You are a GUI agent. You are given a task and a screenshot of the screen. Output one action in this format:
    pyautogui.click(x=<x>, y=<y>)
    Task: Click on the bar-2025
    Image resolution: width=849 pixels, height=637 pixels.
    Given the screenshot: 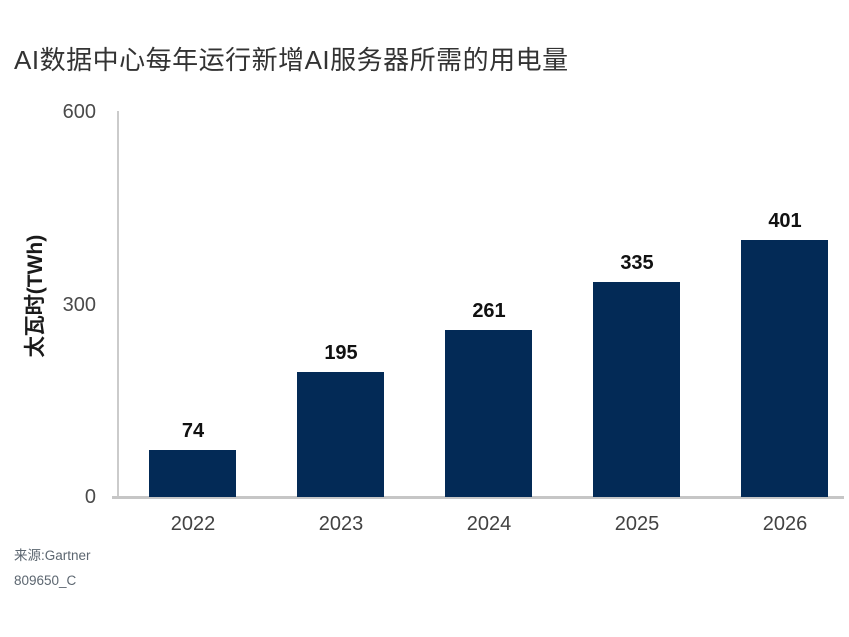 What is the action you would take?
    pyautogui.click(x=636, y=389)
    